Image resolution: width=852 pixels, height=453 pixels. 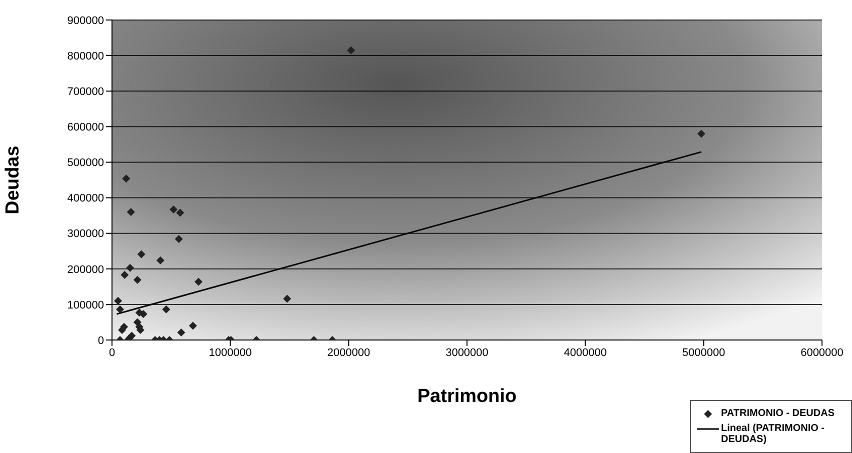 I want to click on legend-label: PATRIMONIO - DEUDAS, so click(x=778, y=413).